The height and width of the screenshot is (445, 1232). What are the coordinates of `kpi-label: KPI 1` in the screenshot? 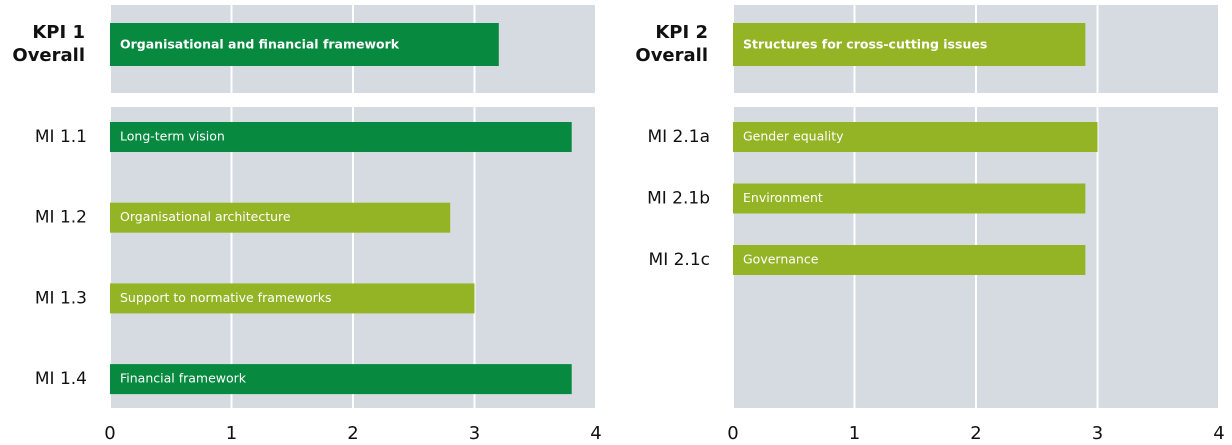 It's located at (58, 32).